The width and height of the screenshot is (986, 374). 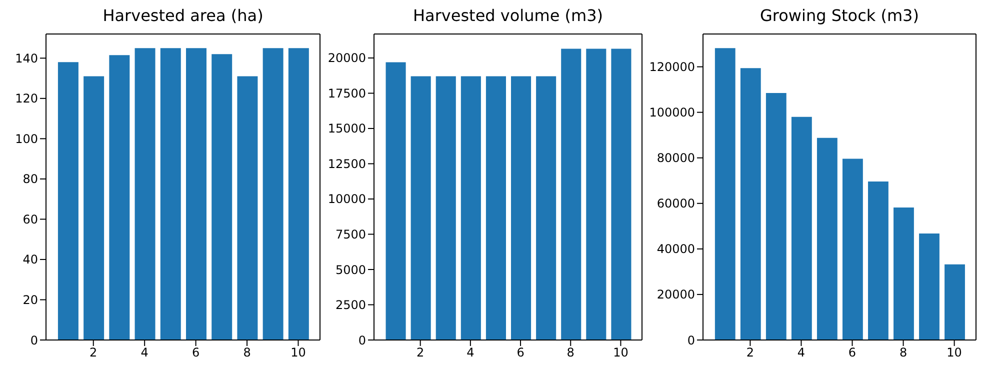 I want to click on chart-title: Growing Stock (m3), so click(x=839, y=15).